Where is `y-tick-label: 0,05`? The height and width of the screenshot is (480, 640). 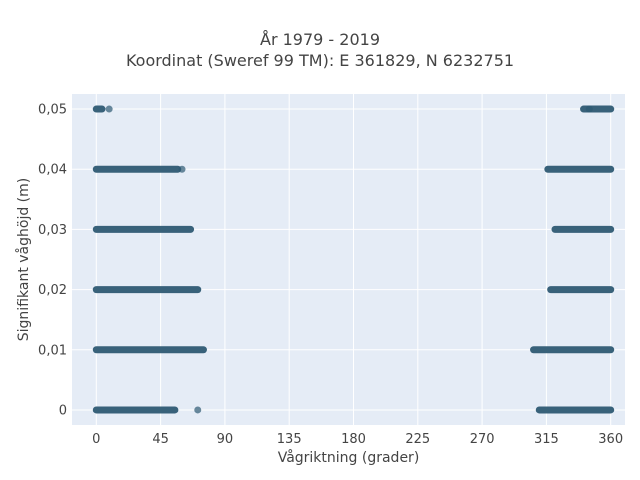
y-tick-label: 0,05 is located at coordinates (52, 110).